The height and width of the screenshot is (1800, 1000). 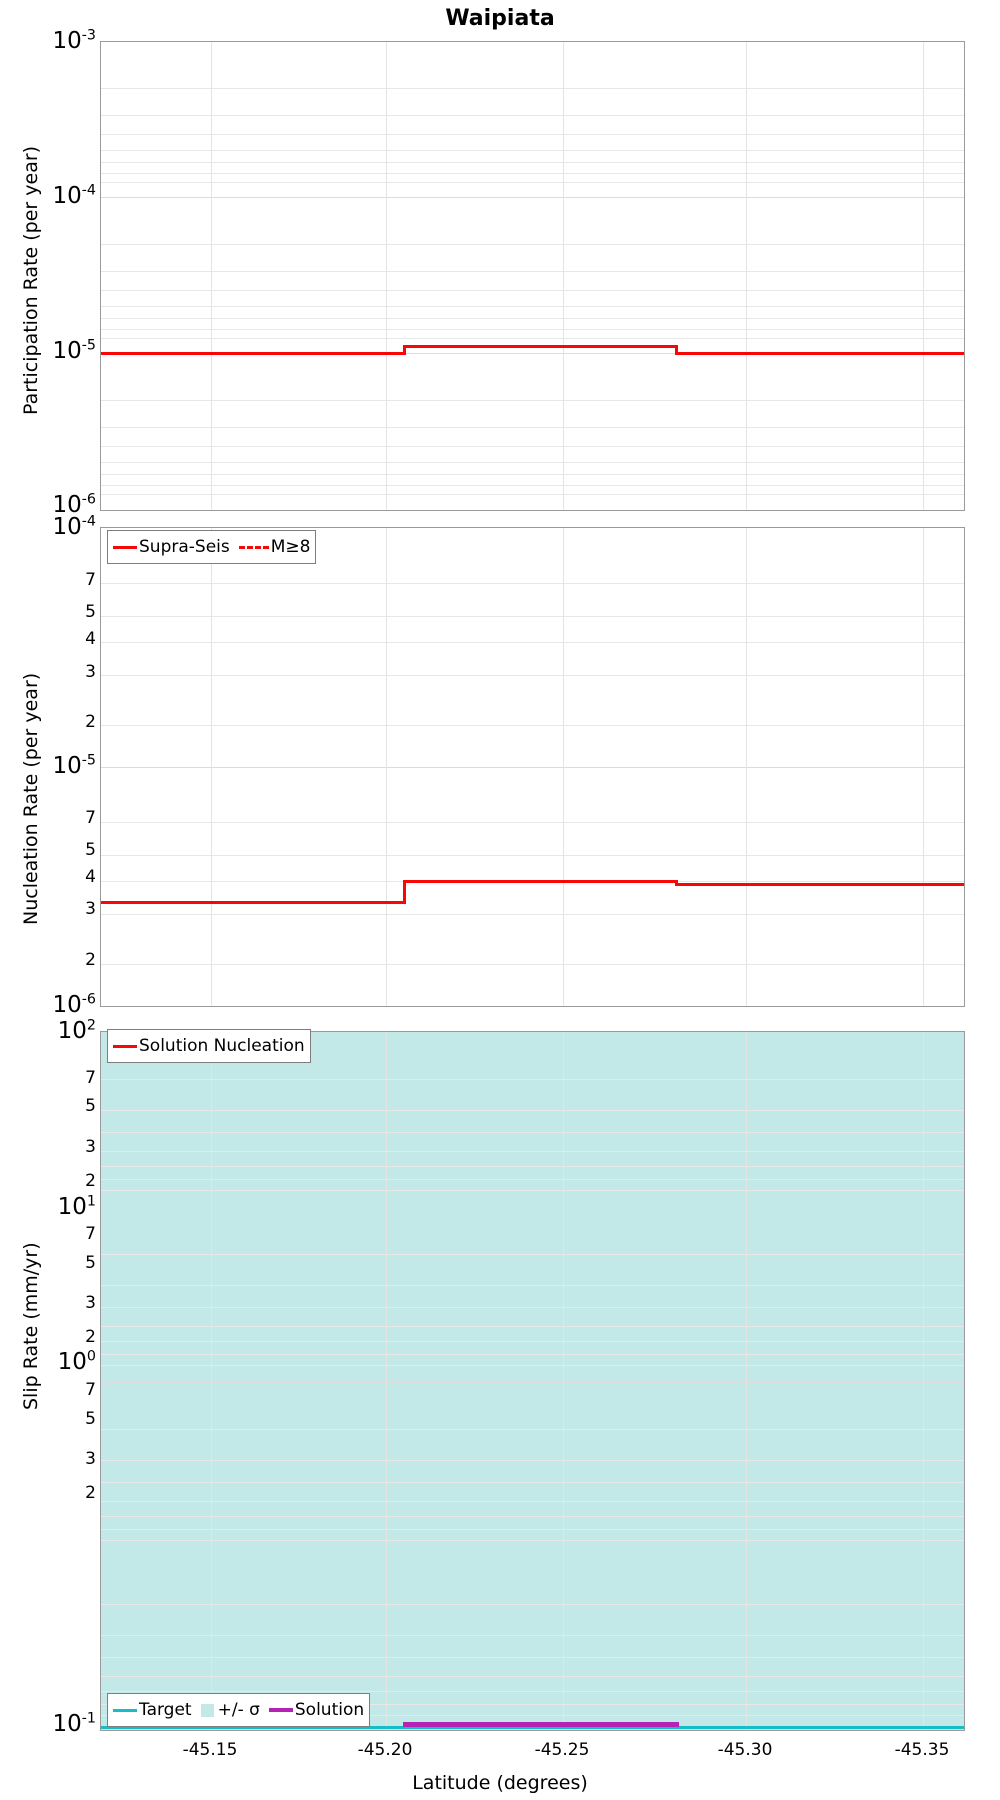 I want to click on panel3-ytick-7b: 7, so click(x=90, y=1234).